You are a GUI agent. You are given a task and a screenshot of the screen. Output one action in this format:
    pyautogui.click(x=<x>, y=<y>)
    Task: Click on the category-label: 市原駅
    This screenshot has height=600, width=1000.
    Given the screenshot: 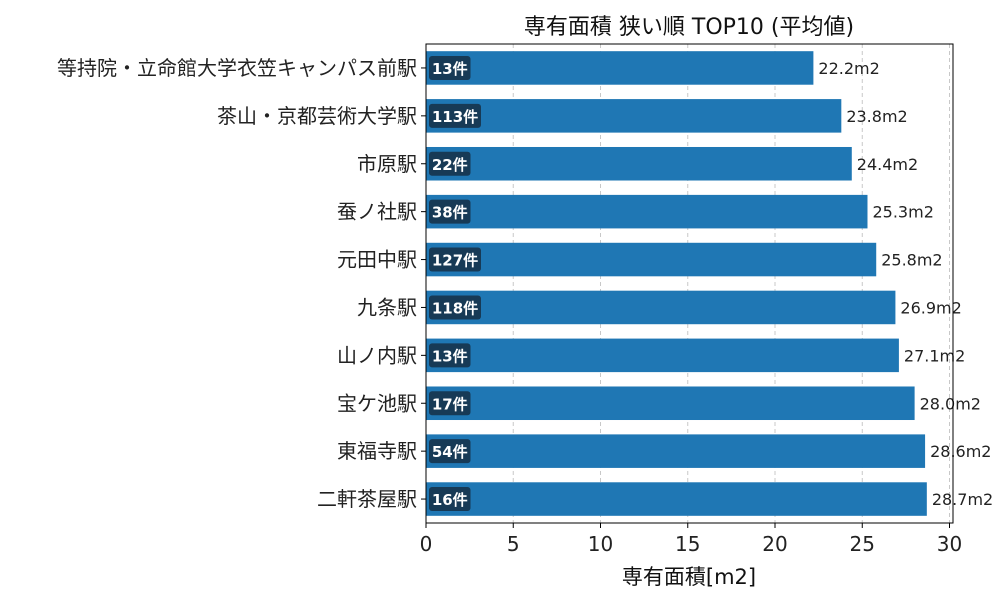 What is the action you would take?
    pyautogui.click(x=387, y=164)
    